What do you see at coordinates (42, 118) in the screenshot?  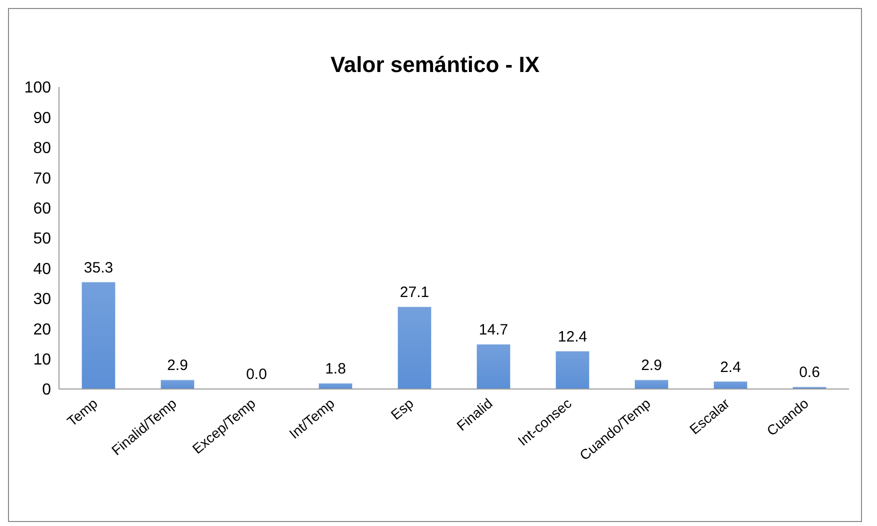 I see `y-tick-label: 90` at bounding box center [42, 118].